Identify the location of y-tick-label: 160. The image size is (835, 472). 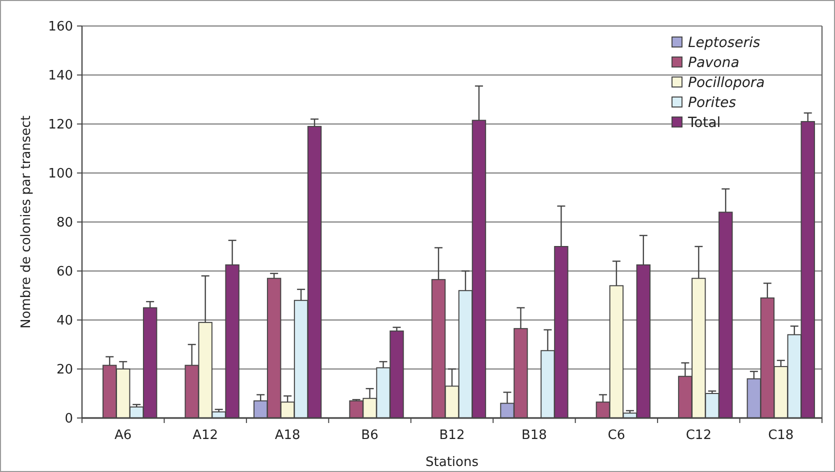
(60, 27).